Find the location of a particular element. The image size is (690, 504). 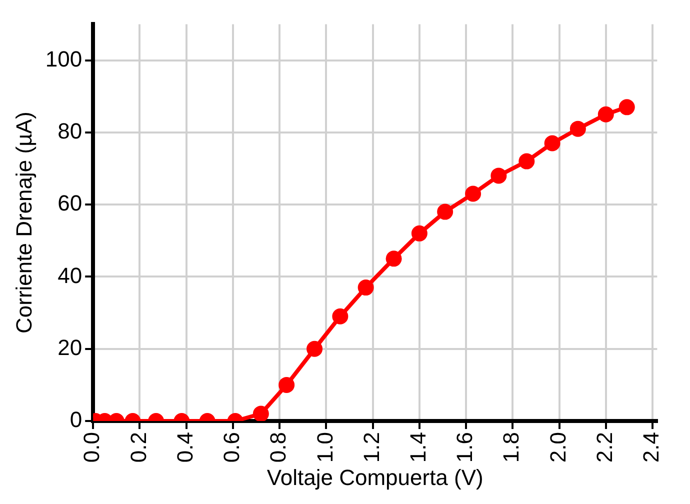

x-tick-label: 0.2 is located at coordinates (138, 447).